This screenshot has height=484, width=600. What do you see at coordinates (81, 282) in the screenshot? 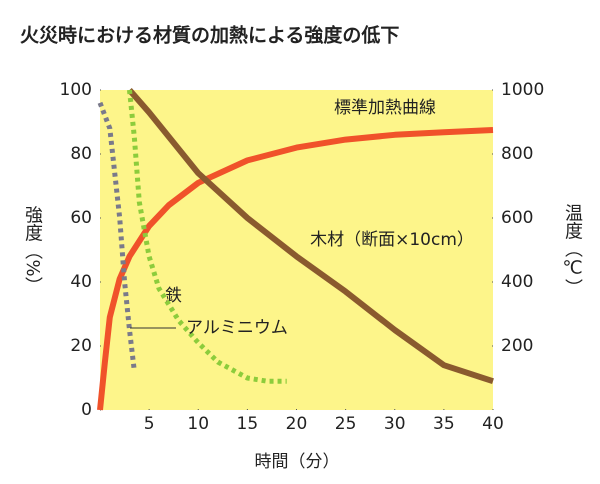
I see `y-tick-label: 40` at bounding box center [81, 282].